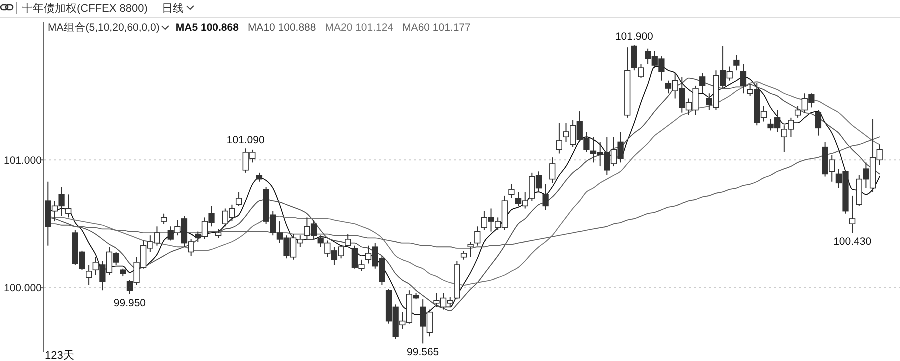  Describe the element at coordinates (23, 160) in the screenshot. I see `y-tick-label: 101.000` at that location.